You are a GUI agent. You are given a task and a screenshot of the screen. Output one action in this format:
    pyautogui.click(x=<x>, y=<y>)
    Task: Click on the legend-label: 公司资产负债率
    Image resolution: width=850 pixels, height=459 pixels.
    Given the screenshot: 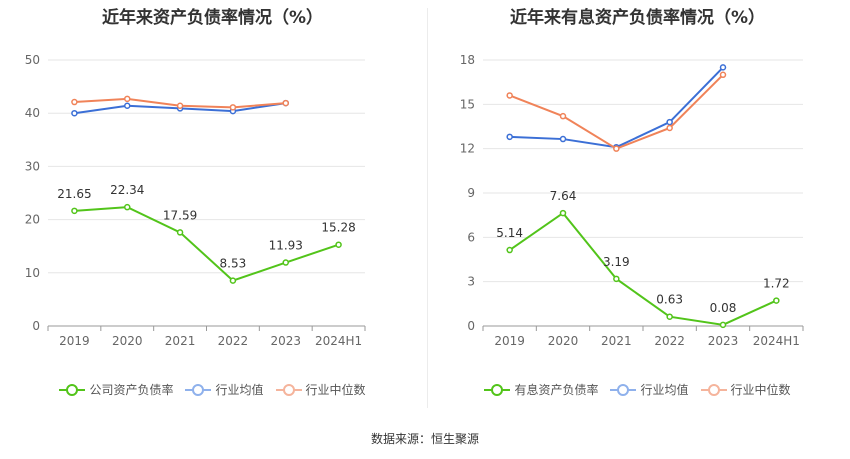 What is the action you would take?
    pyautogui.click(x=131, y=390)
    